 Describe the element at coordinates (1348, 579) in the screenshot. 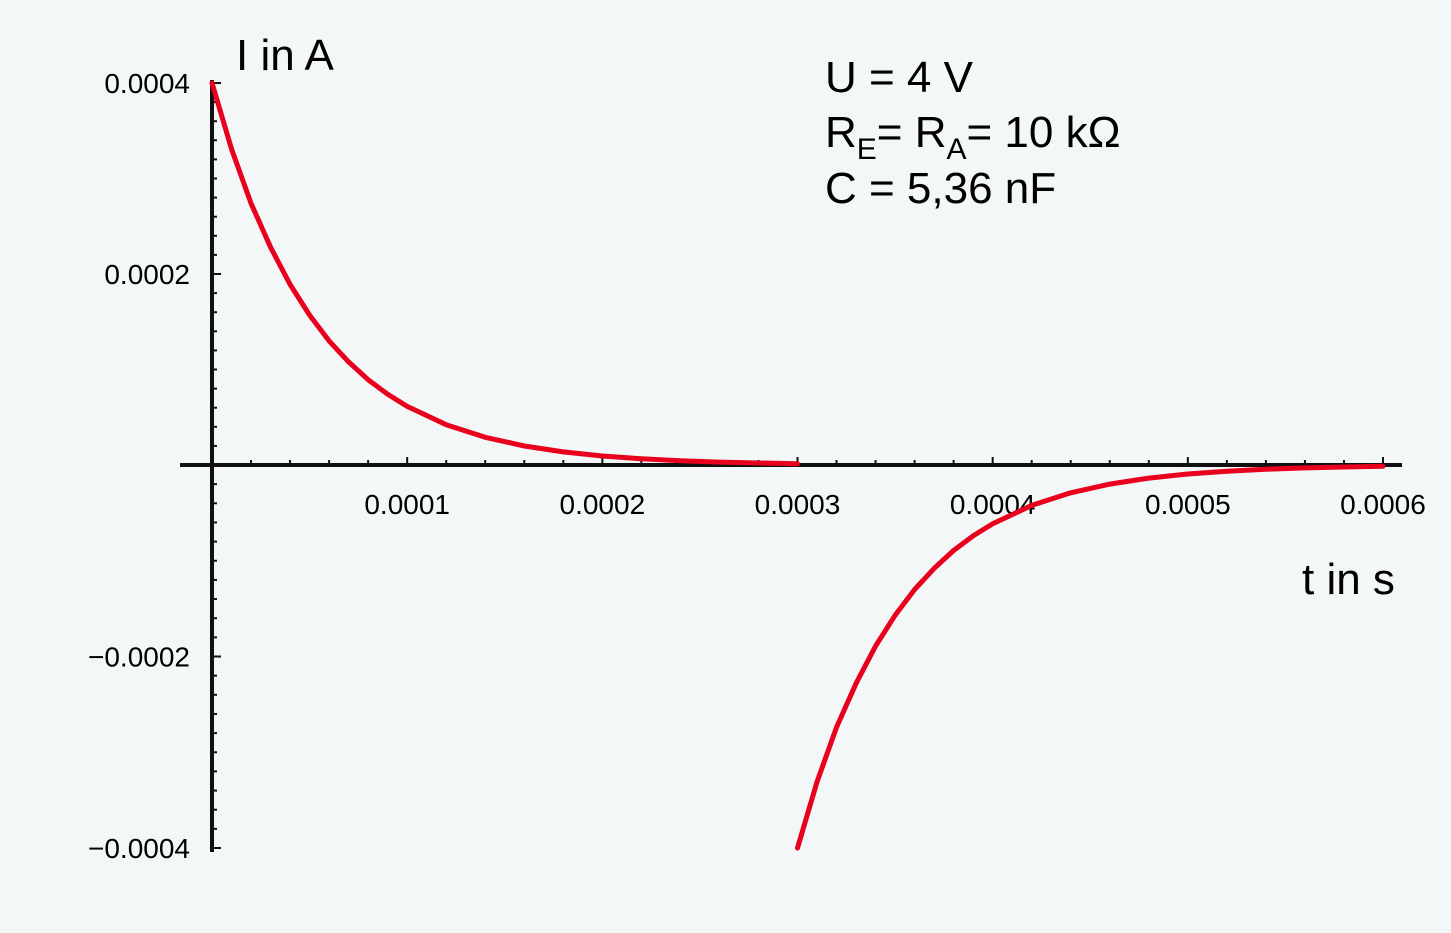

I see `x-axis-label: t in s` at that location.